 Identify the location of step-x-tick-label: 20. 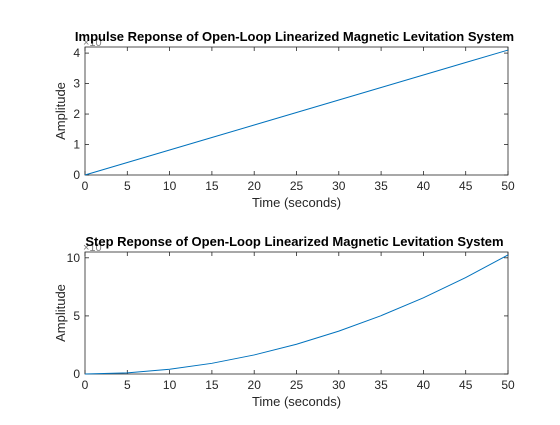
(255, 385).